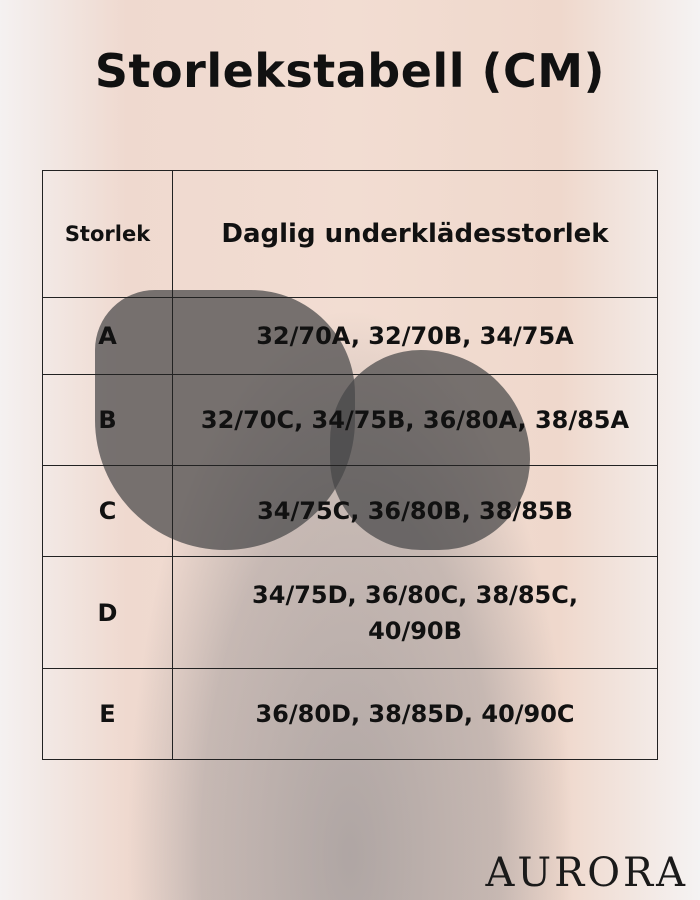 This screenshot has height=900, width=700. I want to click on header-everyday-size: Daglig underklädesstorlek, so click(415, 234).